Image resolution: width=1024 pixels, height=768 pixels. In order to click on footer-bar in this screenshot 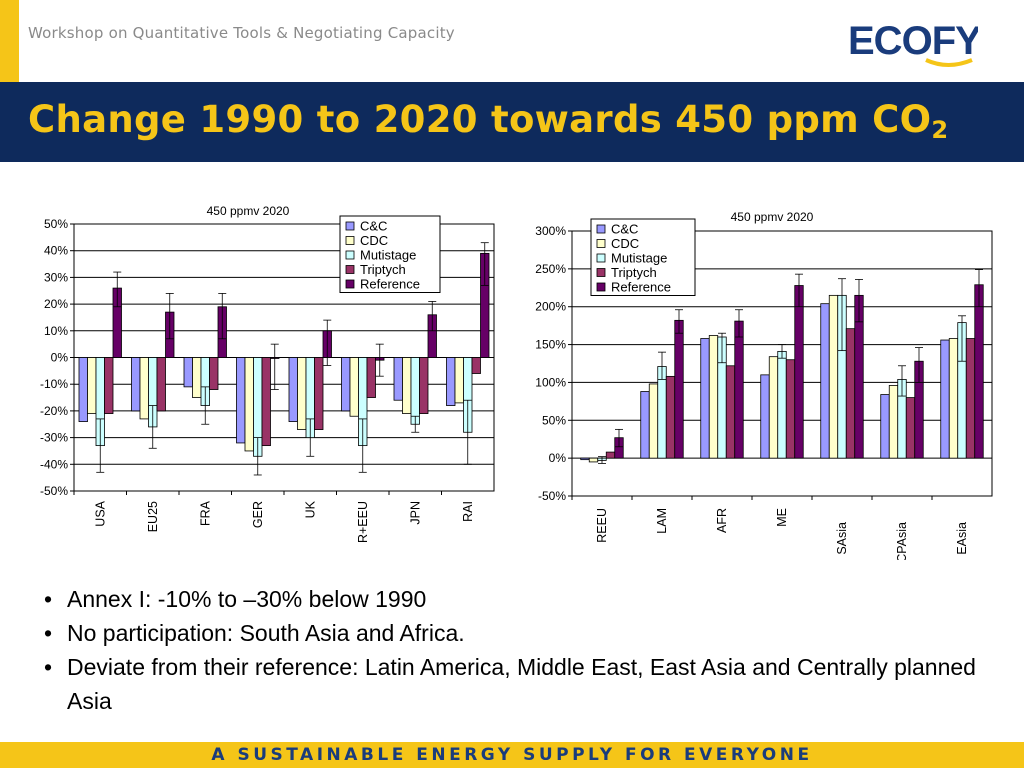, I will do `click(512, 755)`.